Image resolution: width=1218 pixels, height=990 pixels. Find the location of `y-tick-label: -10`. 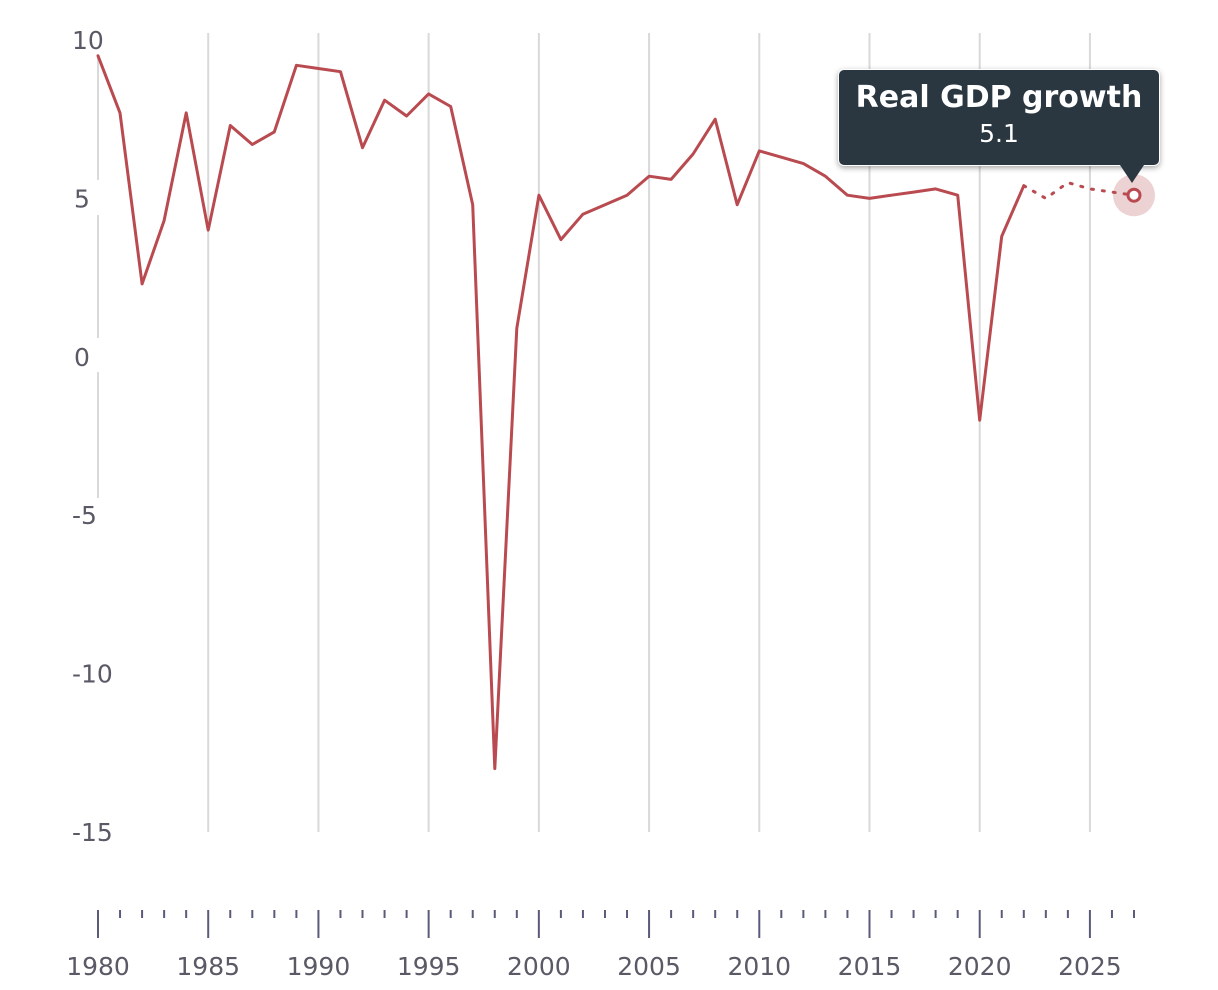

y-tick-label: -10 is located at coordinates (92, 674).